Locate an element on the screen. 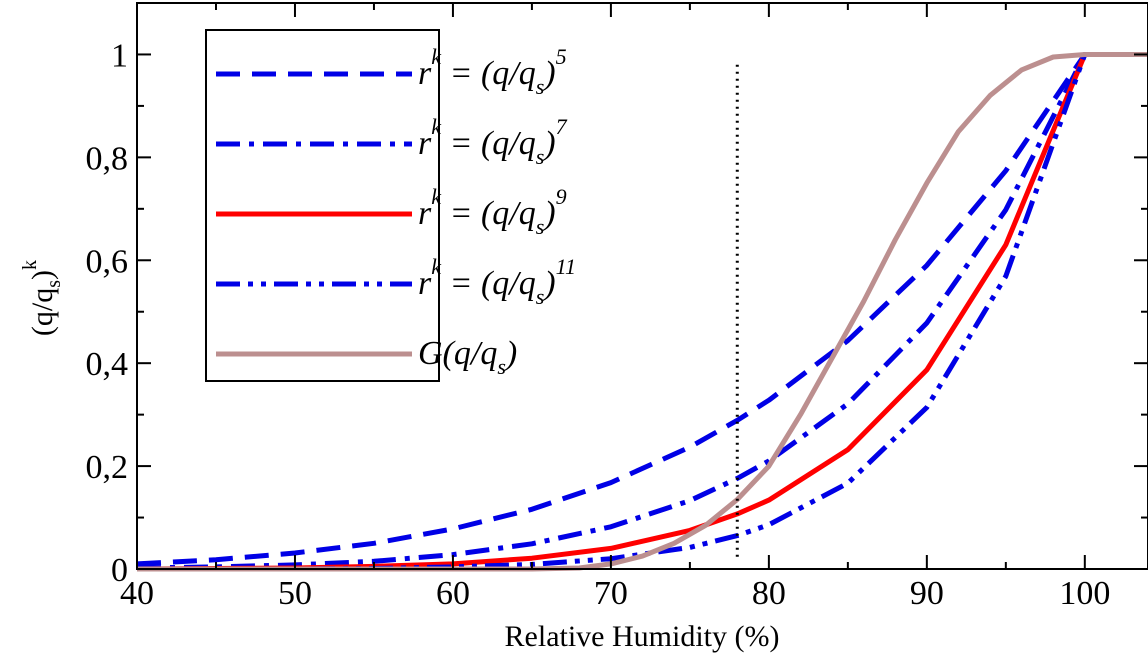  y-axis-label-sub: s is located at coordinates (54, 284).